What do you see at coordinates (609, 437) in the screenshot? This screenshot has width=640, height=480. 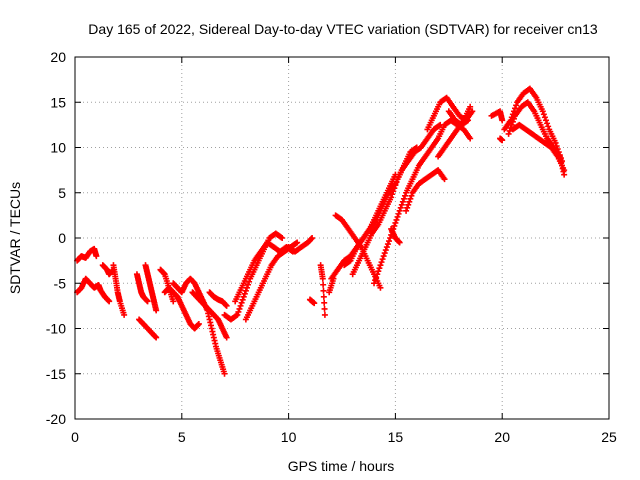 I see `x-tick-label: 25` at bounding box center [609, 437].